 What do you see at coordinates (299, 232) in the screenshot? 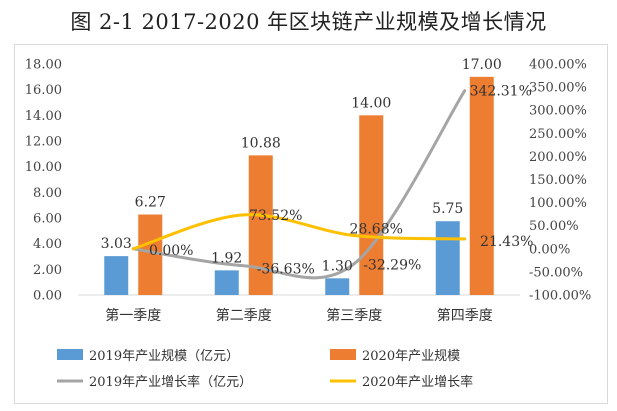
I see `line-2020-growth` at bounding box center [299, 232].